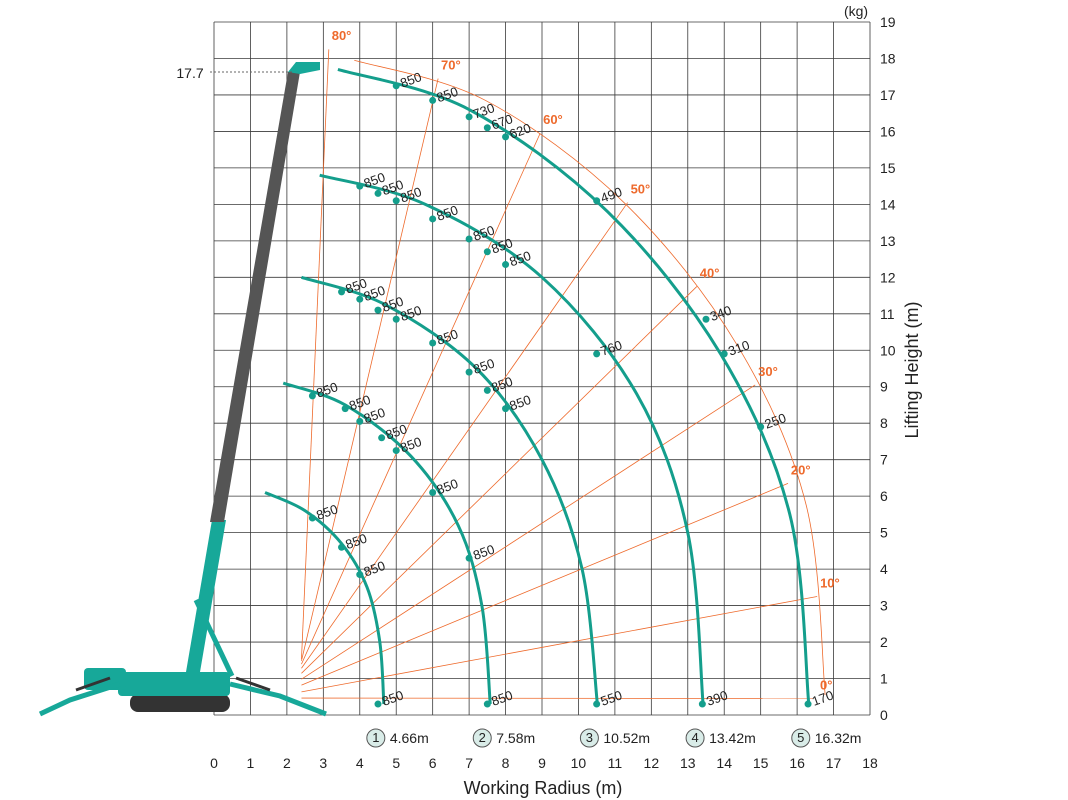  What do you see at coordinates (884, 642) in the screenshot?
I see `y-tick-label: 2` at bounding box center [884, 642].